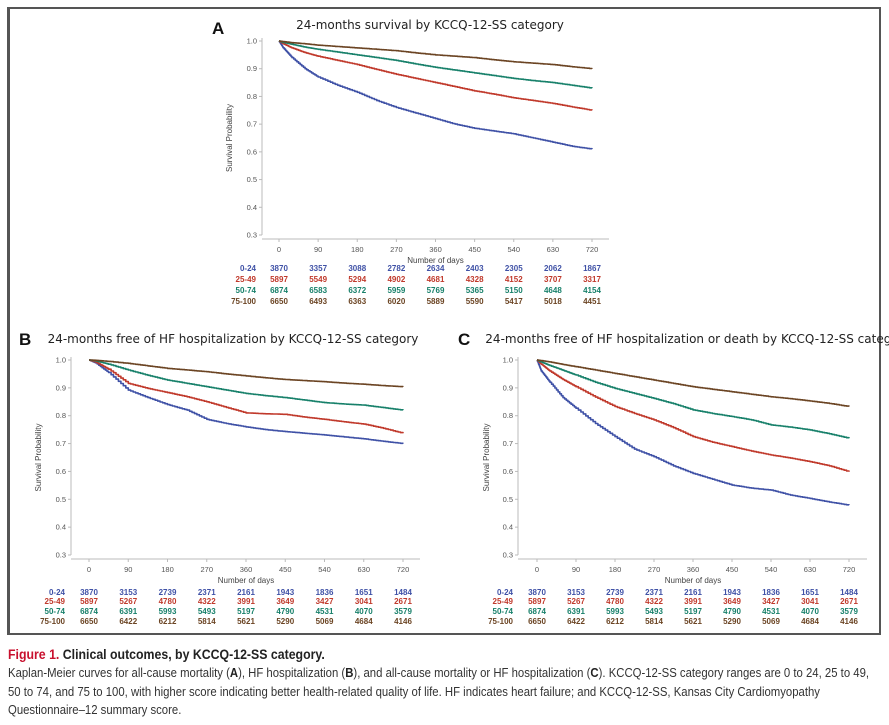 Image resolution: width=889 pixels, height=725 pixels. Describe the element at coordinates (514, 268) in the screenshot. I see `at-risk-count: 2305` at that location.